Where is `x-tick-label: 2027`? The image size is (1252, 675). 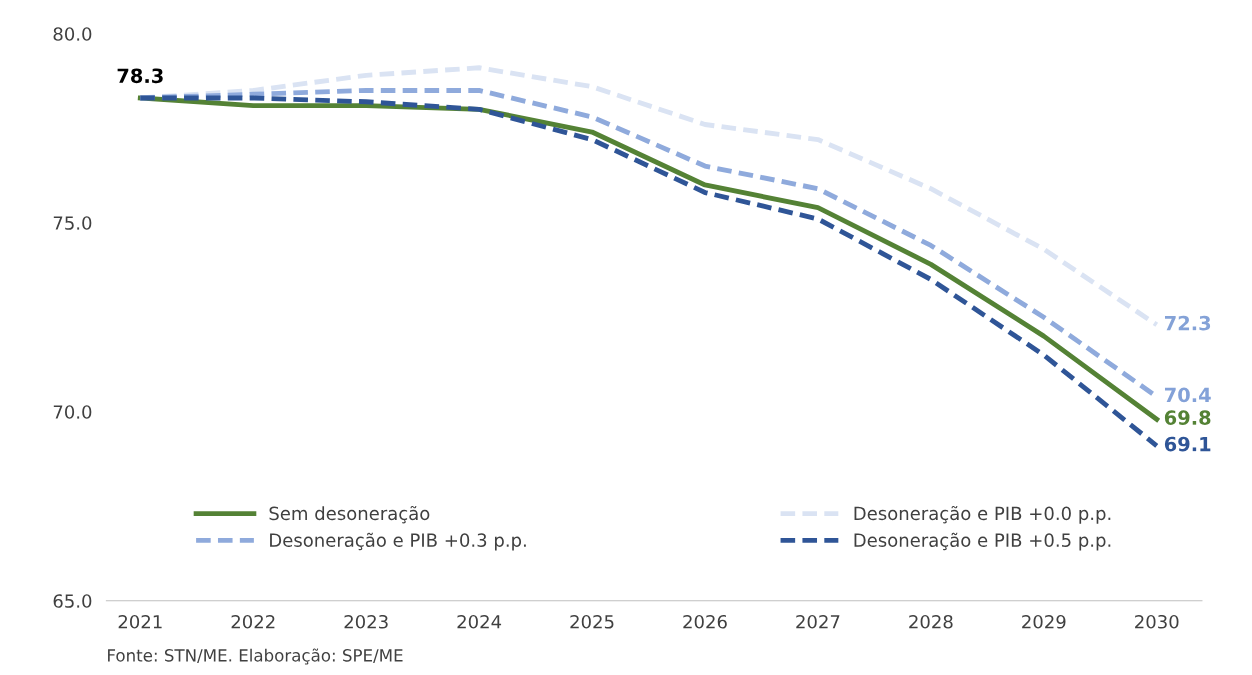 x-tick-label: 2027 is located at coordinates (818, 621).